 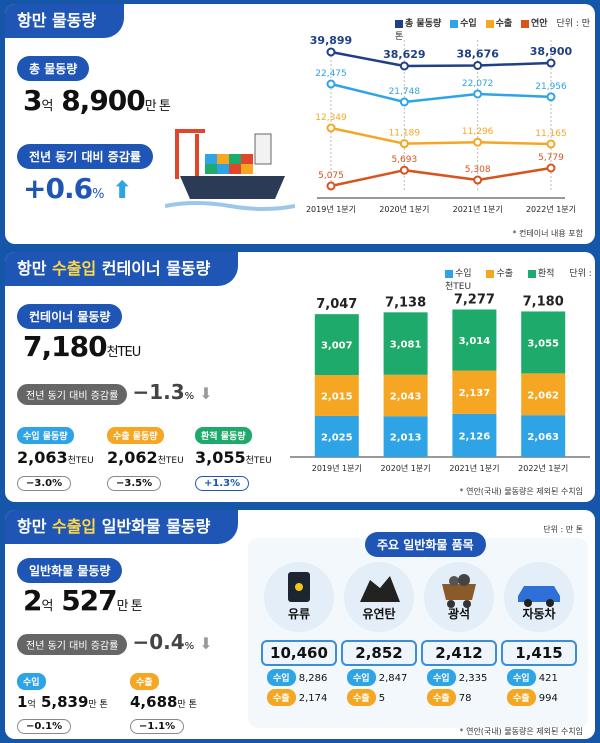 I want to click on data-label: 38,900, so click(x=551, y=51).